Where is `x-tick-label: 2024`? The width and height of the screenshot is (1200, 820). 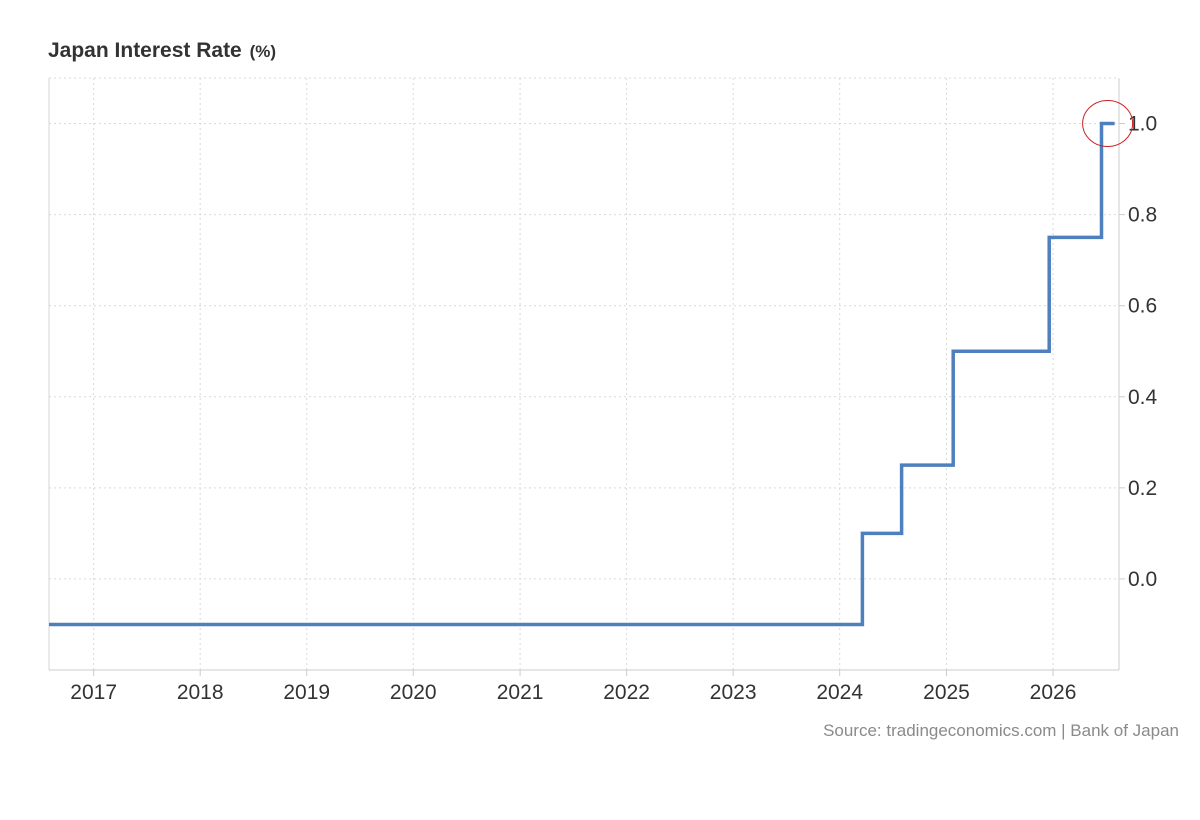
x-tick-label: 2024 is located at coordinates (839, 692).